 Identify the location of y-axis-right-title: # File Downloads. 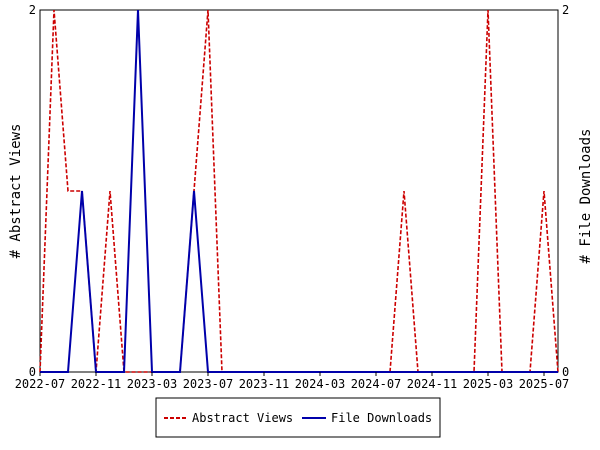
(586, 196).